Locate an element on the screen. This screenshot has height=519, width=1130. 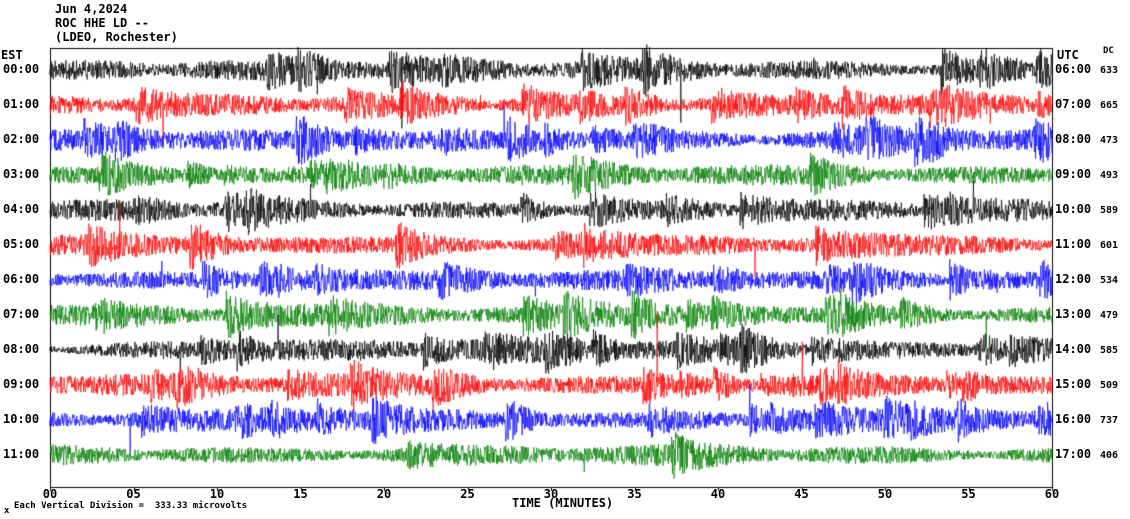
dc-value: 406 is located at coordinates (1109, 455).